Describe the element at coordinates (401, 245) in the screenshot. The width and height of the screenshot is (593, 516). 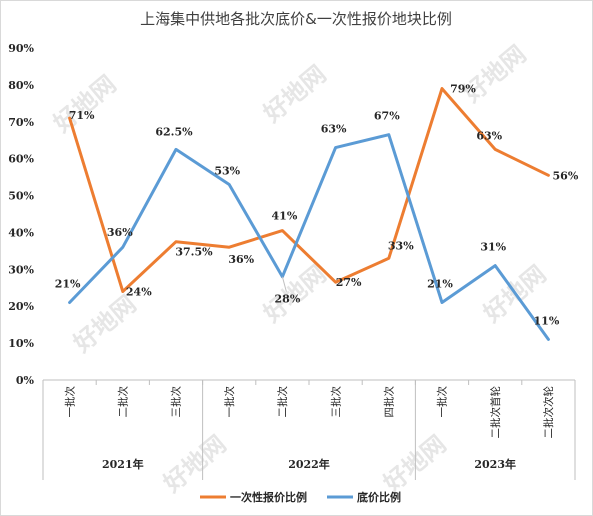
I see `data-label: 33%` at that location.